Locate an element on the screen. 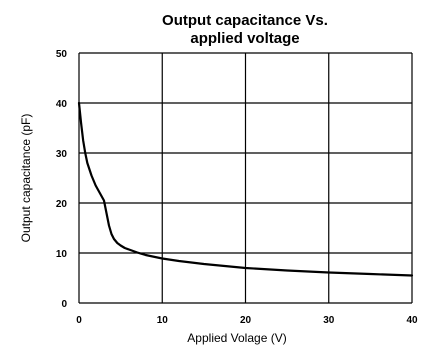 This screenshot has width=422, height=350. y-tick-label-4: 40 is located at coordinates (62, 104).